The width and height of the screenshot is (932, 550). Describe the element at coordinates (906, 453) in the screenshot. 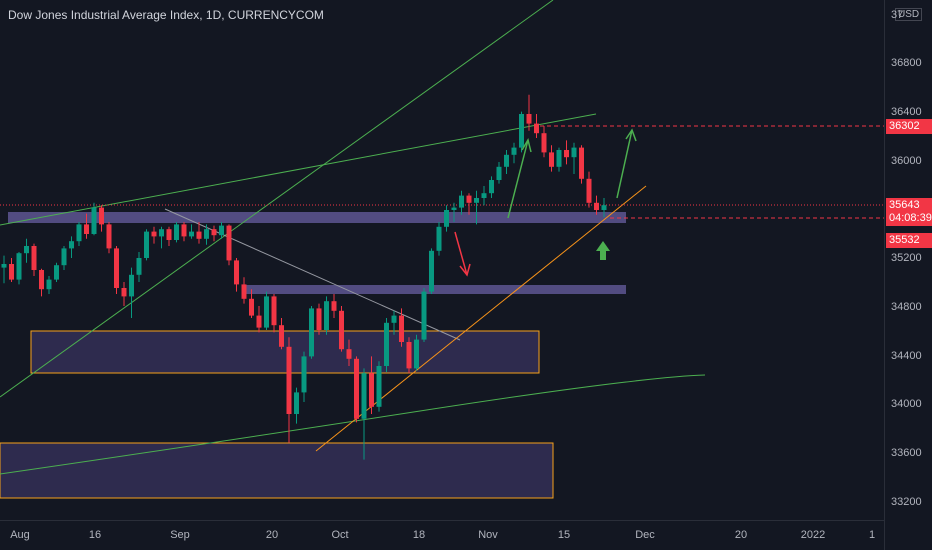

I see `price-tick-label: 33600` at that location.